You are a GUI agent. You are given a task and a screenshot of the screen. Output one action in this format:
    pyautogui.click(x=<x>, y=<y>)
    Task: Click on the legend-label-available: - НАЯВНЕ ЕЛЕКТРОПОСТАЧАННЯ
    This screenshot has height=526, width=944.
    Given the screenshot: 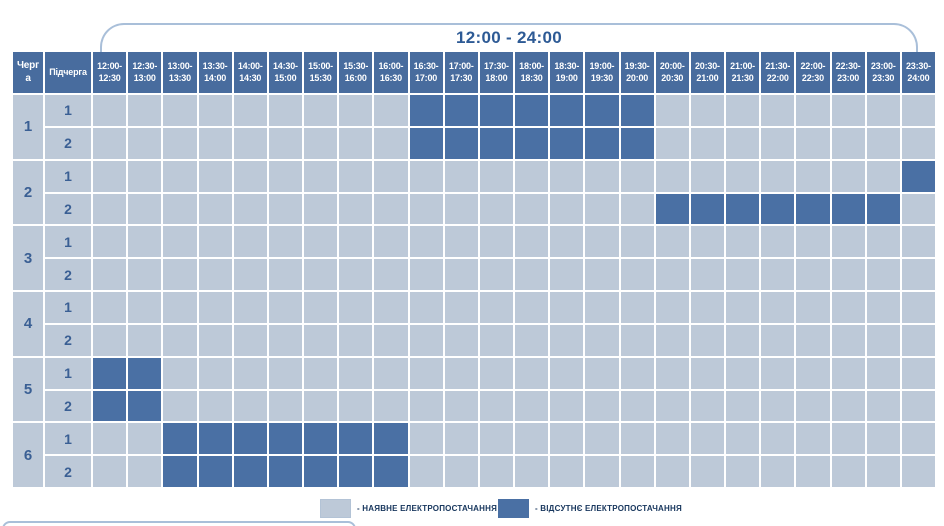 What is the action you would take?
    pyautogui.click(x=427, y=508)
    